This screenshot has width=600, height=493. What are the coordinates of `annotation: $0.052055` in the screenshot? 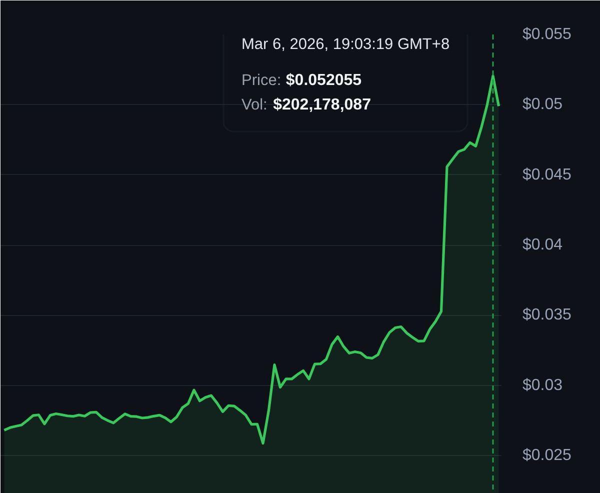 It's located at (324, 80).